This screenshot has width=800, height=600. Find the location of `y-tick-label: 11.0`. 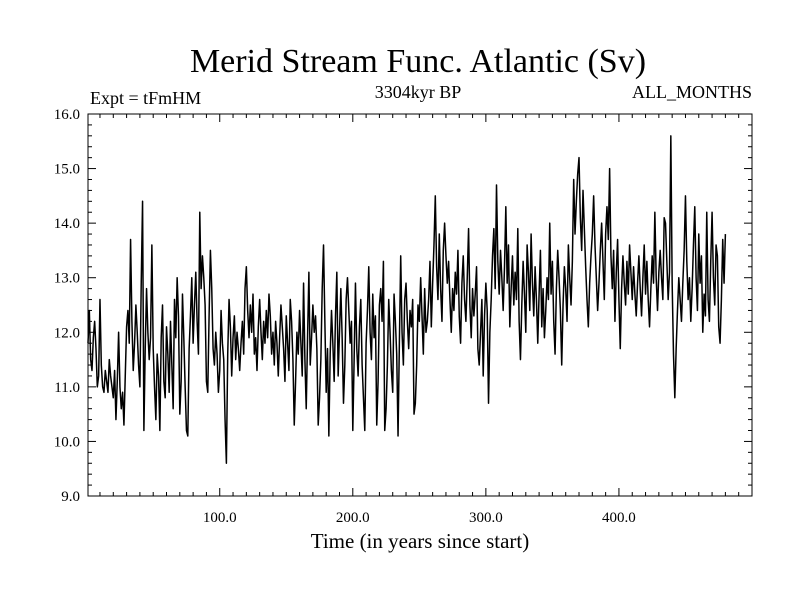

y-tick-label: 11.0 is located at coordinates (67, 388).